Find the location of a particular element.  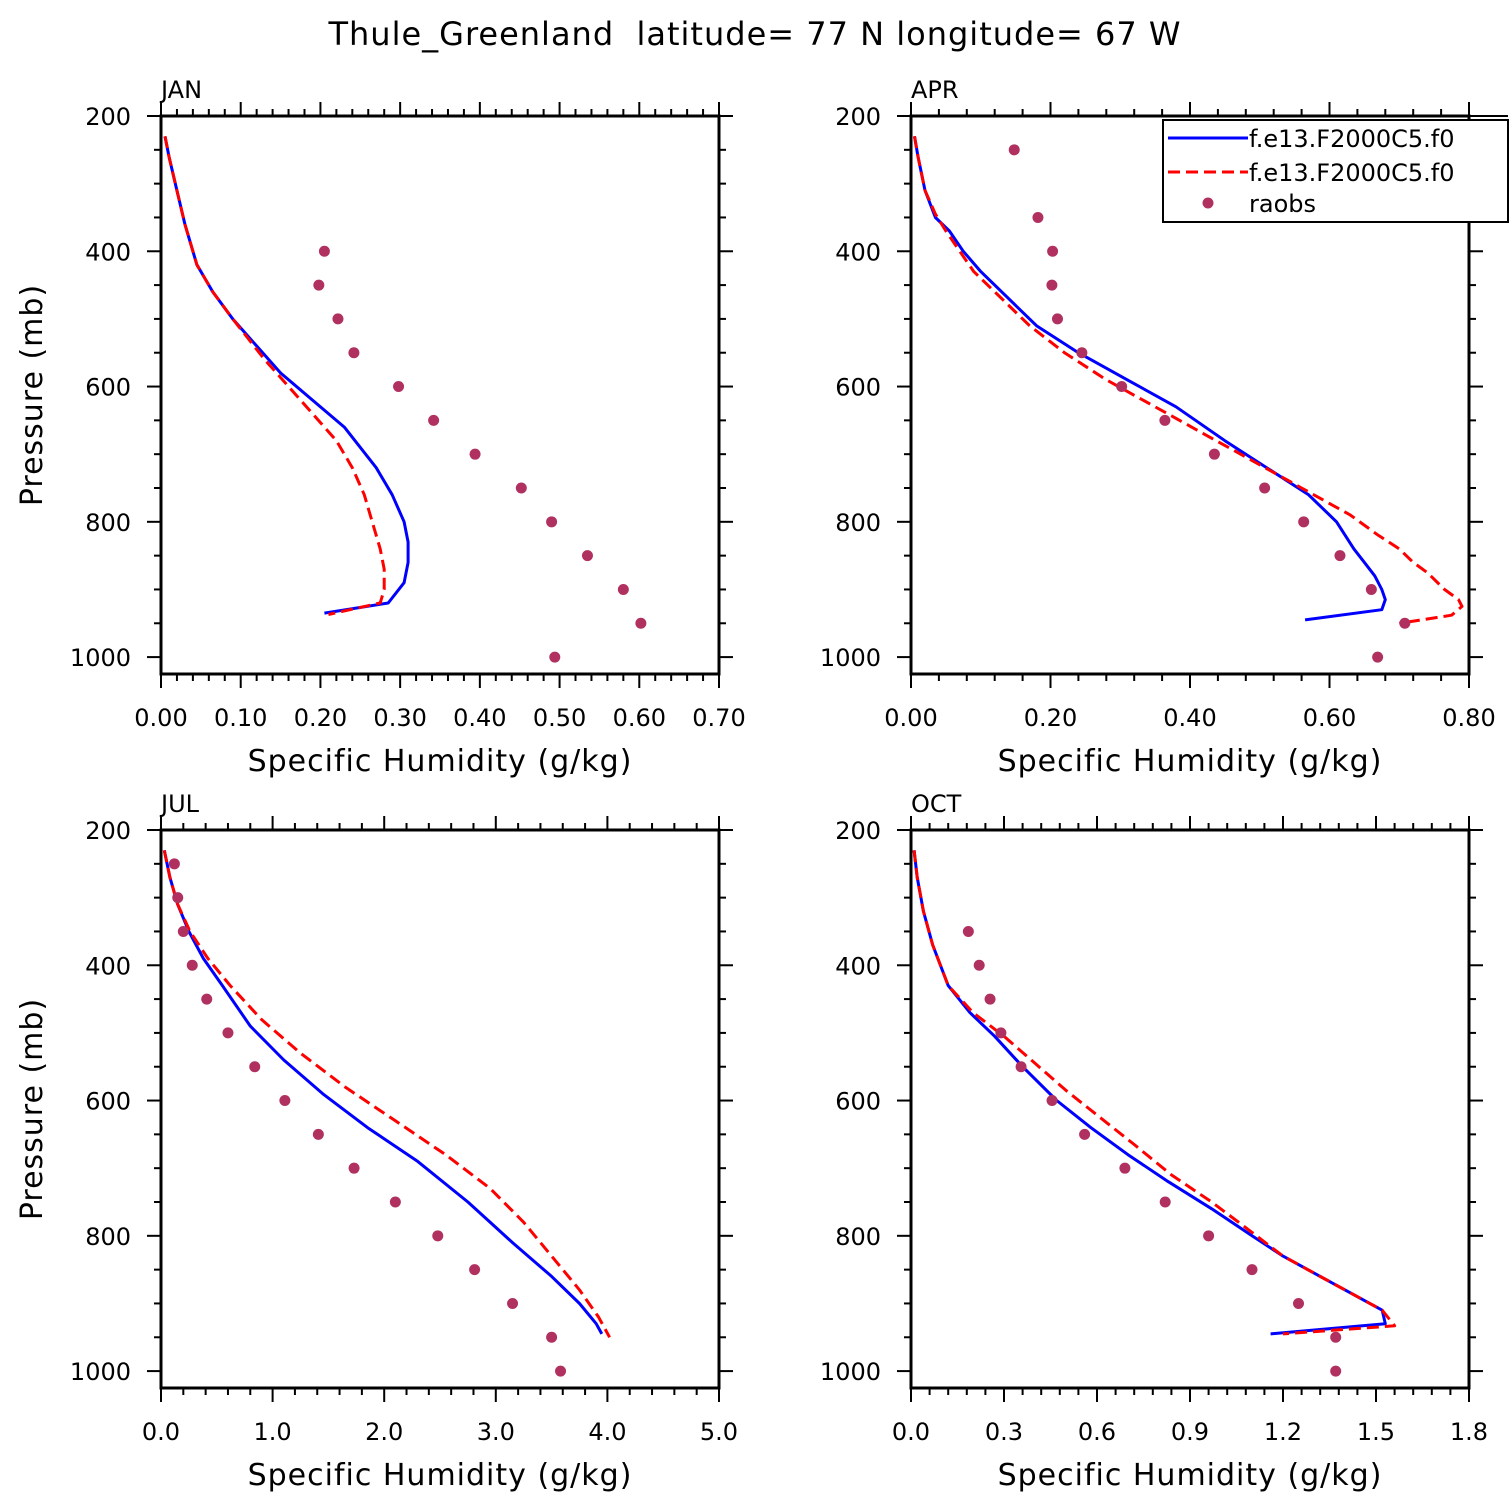

data-layer-jan is located at coordinates (405, 399).